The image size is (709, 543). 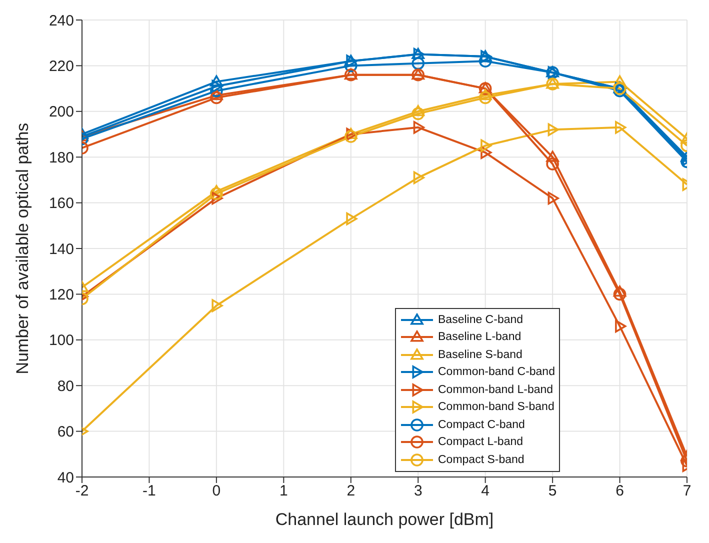 I want to click on x-tick-label: -2, so click(x=82, y=491).